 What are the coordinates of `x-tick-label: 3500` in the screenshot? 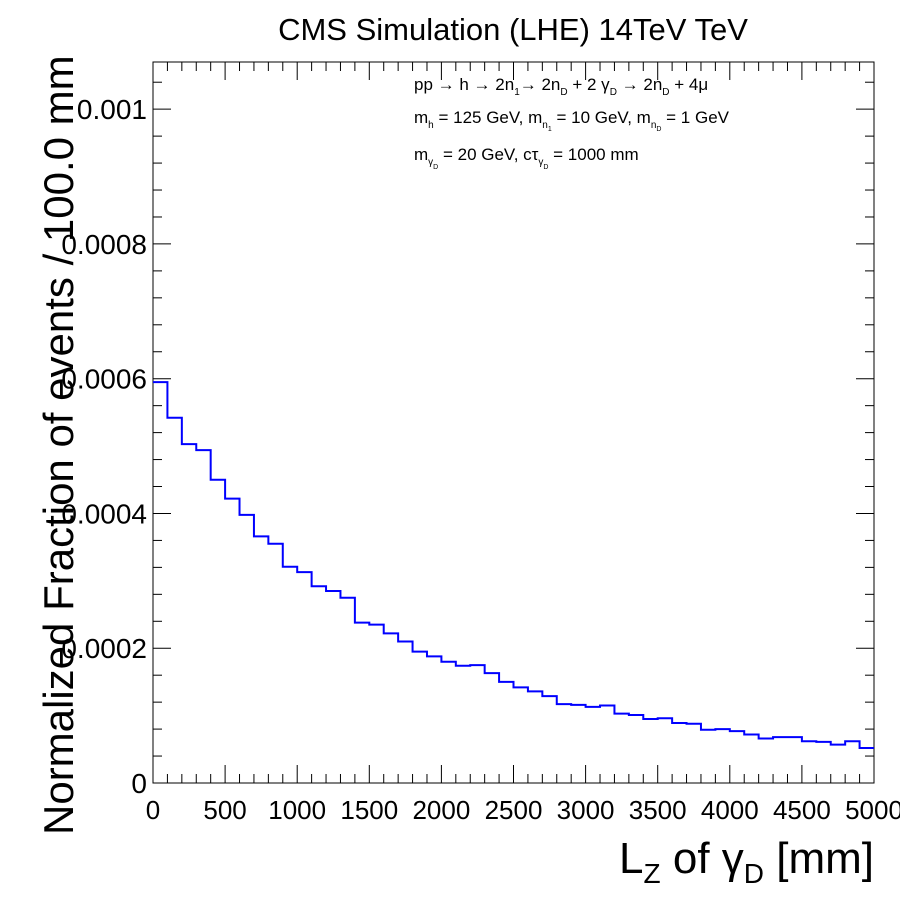 It's located at (658, 810).